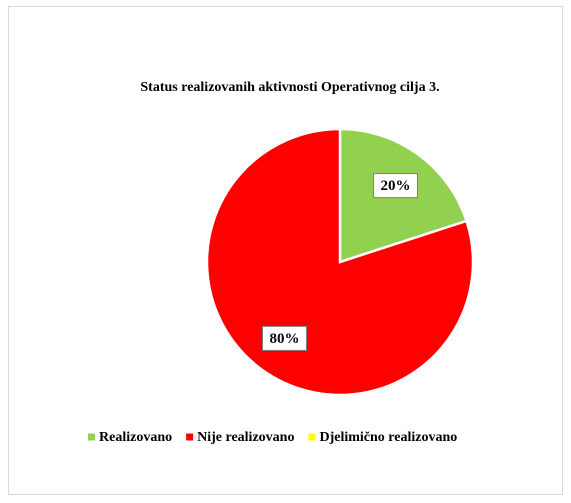 The width and height of the screenshot is (571, 503). What do you see at coordinates (135, 437) in the screenshot?
I see `legend-label: Realizovano` at bounding box center [135, 437].